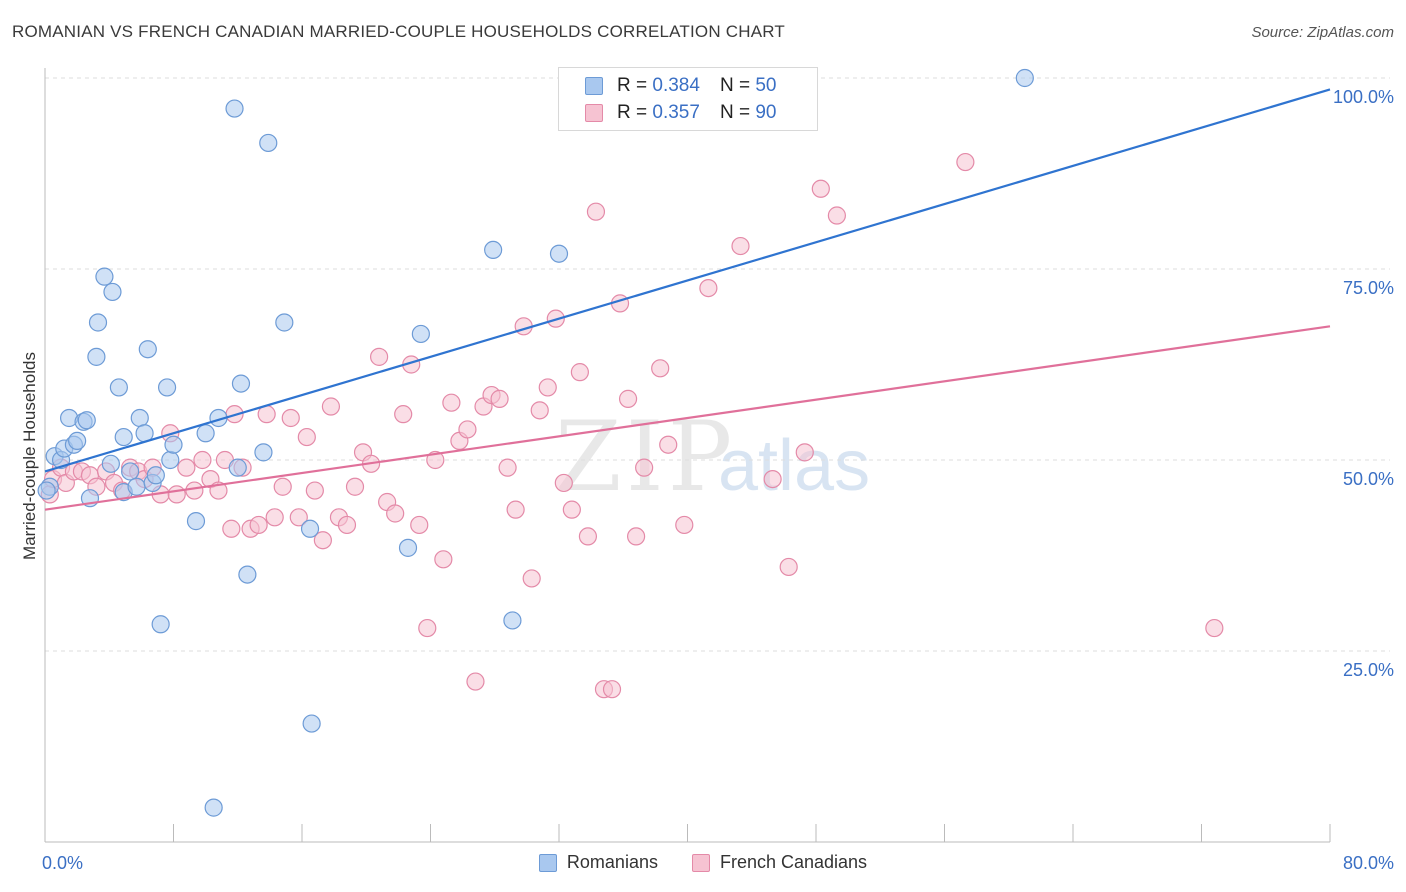 This screenshot has height=892, width=1406. I want to click on zipatlas-watermark: ZIP atlas, so click(712, 457).